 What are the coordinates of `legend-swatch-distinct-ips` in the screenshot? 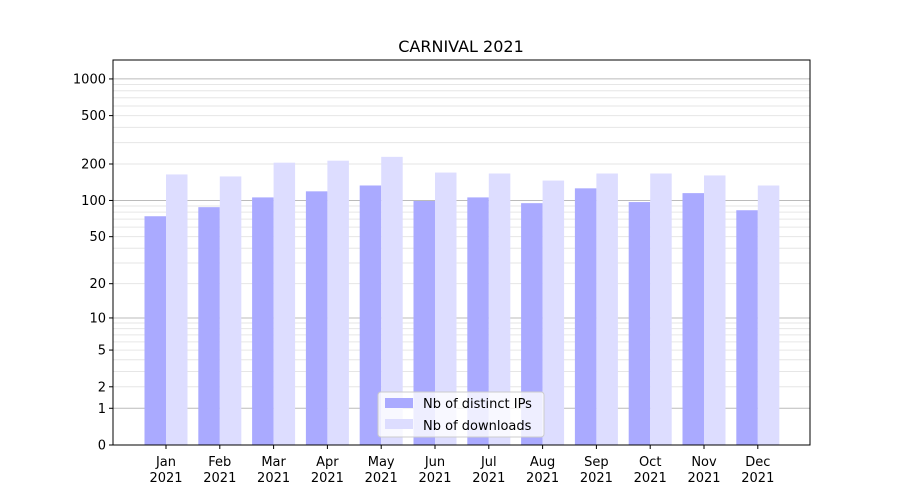 It's located at (399, 403).